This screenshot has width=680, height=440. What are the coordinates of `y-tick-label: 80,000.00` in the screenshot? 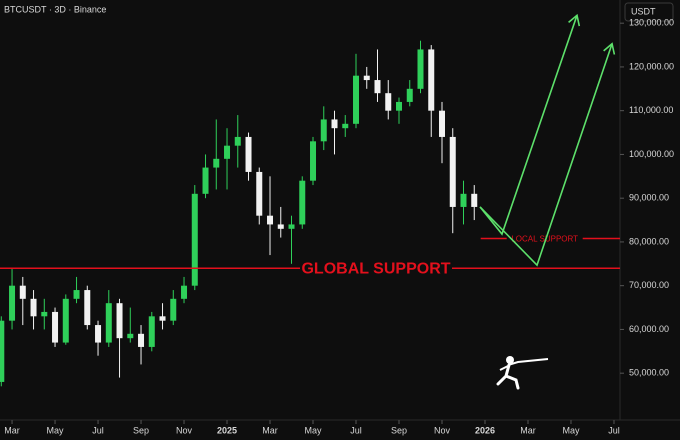 It's located at (649, 241).